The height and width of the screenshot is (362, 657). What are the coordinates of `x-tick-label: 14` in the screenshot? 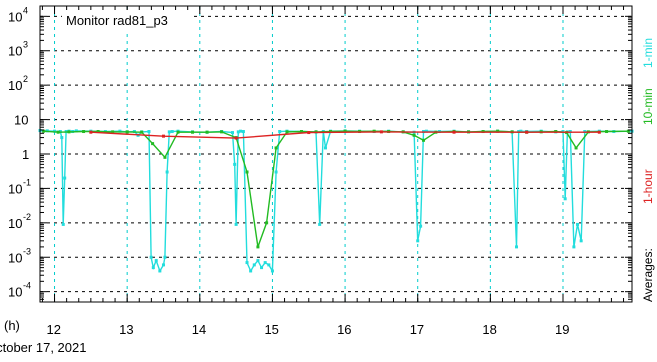 It's located at (199, 329).